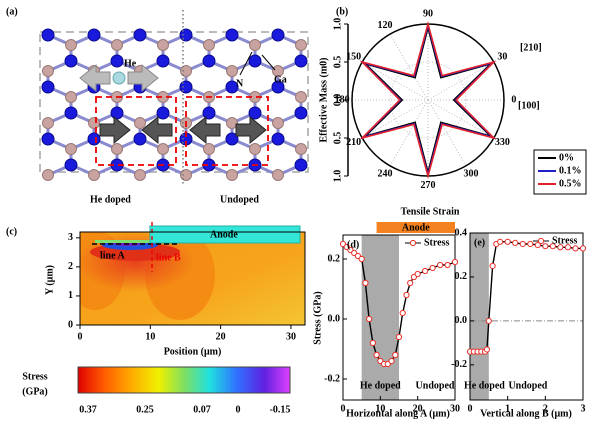 The width and height of the screenshot is (609, 429). What do you see at coordinates (479, 316) in the screenshot?
I see `shaded-region` at bounding box center [479, 316].